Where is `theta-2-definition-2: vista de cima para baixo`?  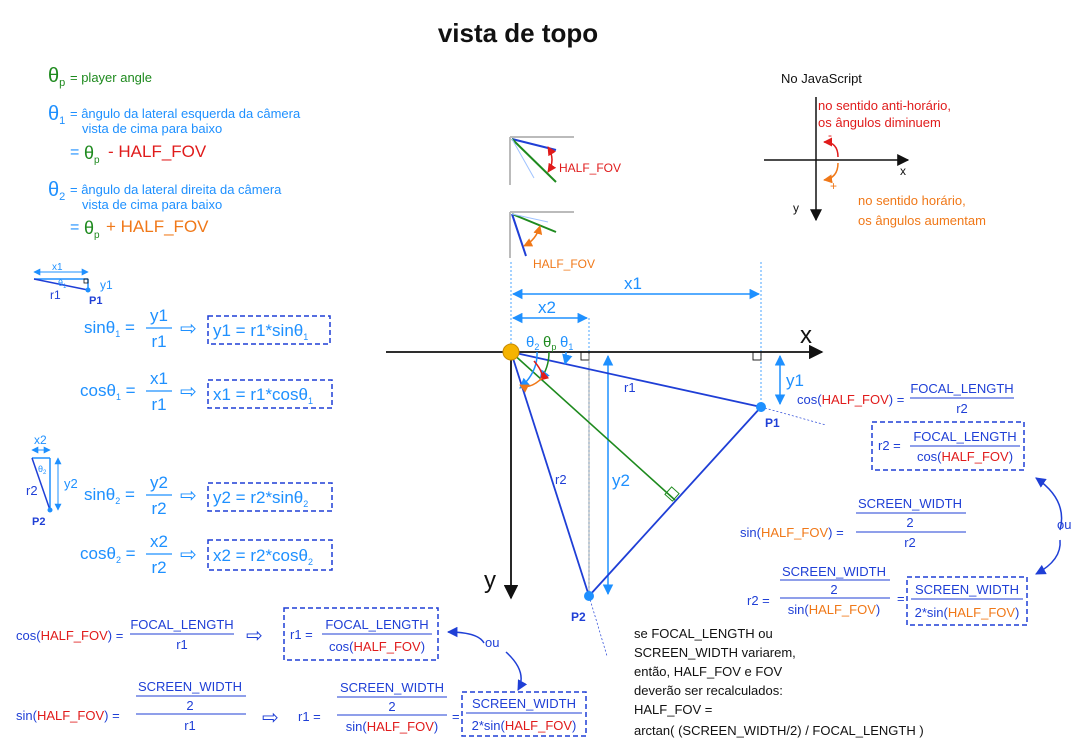
theta-2-definition-2: vista de cima para baixo is located at coordinates (152, 204).